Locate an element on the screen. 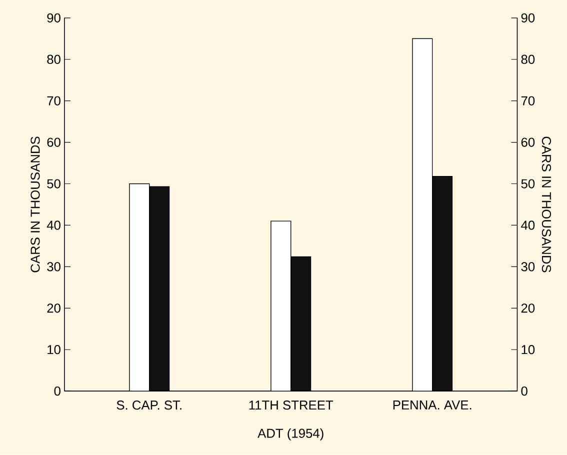 This screenshot has width=567, height=455. y-tick-label: 80 is located at coordinates (53, 59).